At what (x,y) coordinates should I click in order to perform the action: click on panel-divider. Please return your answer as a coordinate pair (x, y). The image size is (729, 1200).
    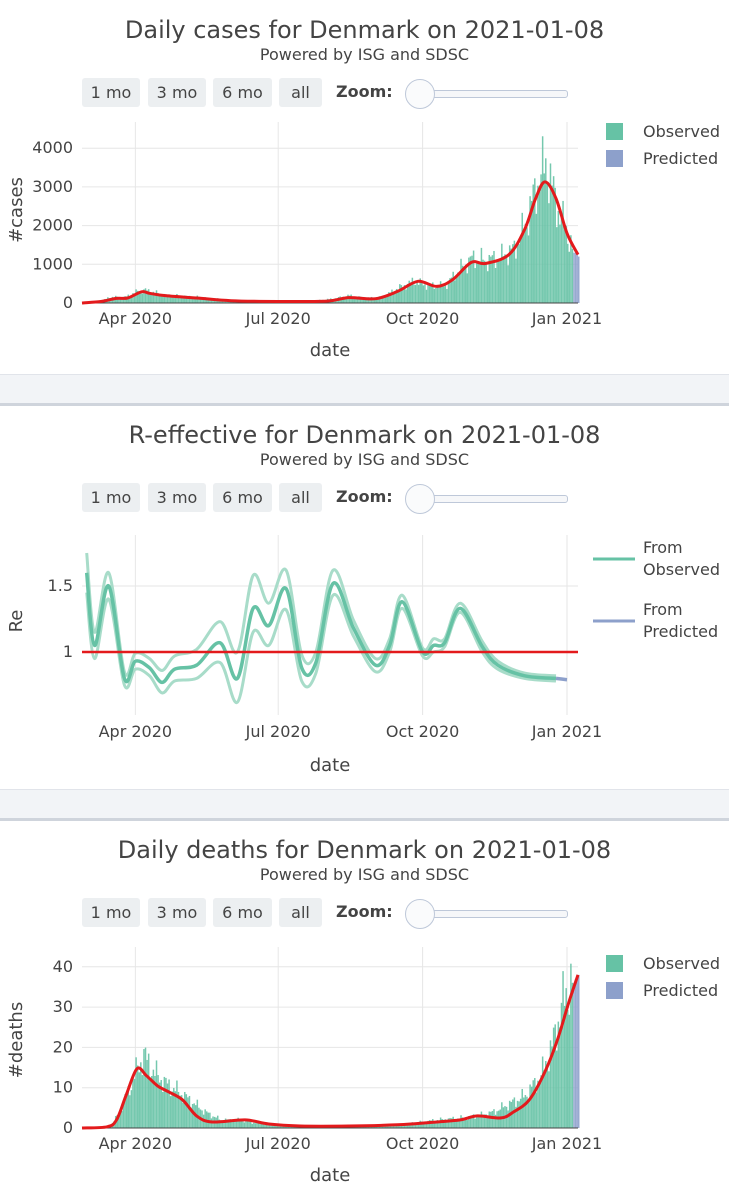
    Looking at the image, I should click on (364, 805).